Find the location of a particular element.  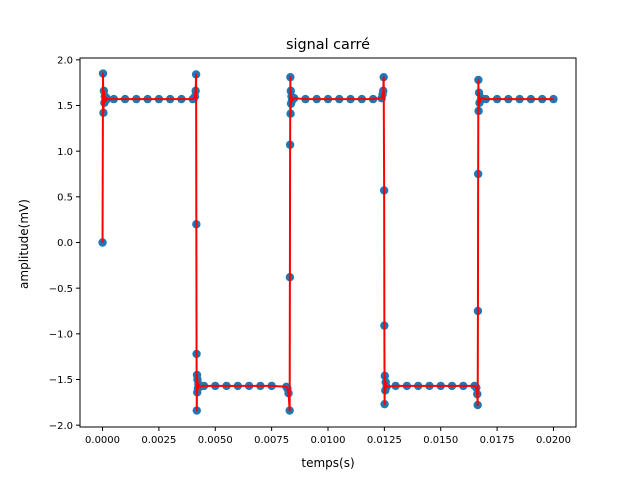

y-tick-label: −1.0 is located at coordinates (61, 334).